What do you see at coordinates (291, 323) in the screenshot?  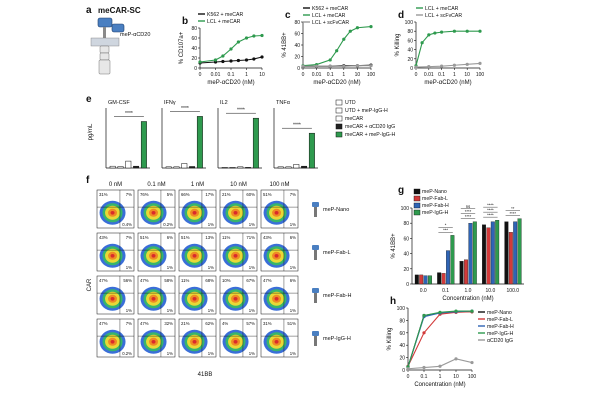 I see `quadrant-pct-ur: 51%` at bounding box center [291, 323].